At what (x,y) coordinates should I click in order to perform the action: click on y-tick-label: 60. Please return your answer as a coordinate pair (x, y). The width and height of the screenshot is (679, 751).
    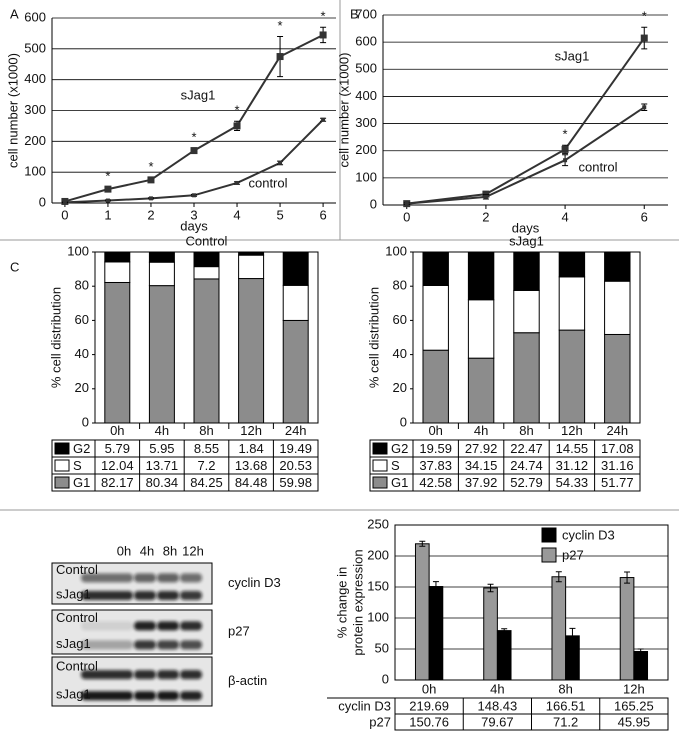
    Looking at the image, I should click on (82, 319).